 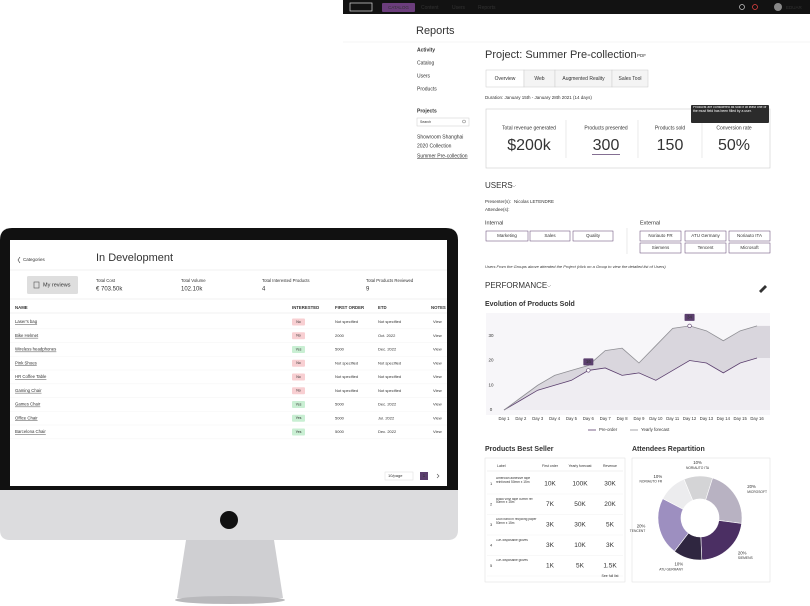 I want to click on project-link: 2020 Collection, so click(x=434, y=146).